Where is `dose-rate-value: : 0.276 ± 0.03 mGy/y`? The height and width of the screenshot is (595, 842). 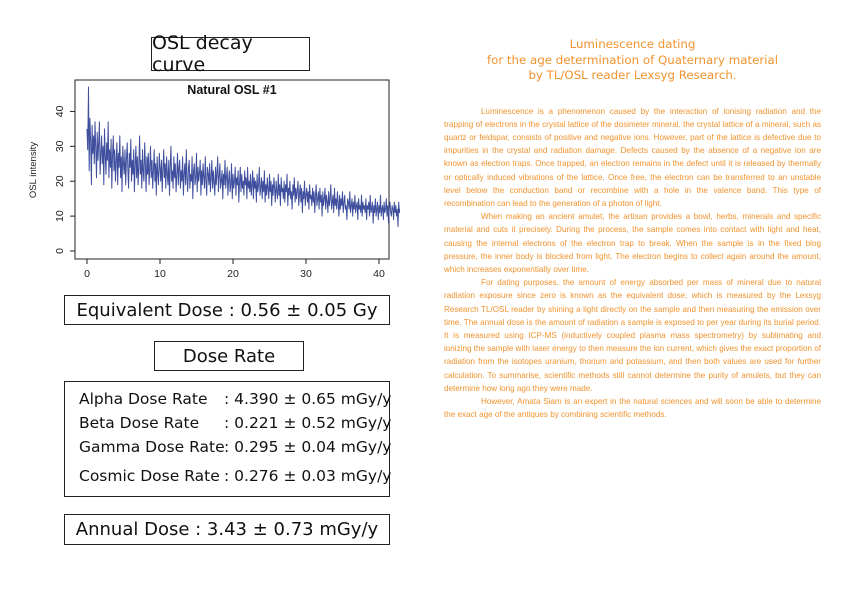
dose-rate-value: : 0.276 ± 0.03 mGy/y is located at coordinates (308, 476).